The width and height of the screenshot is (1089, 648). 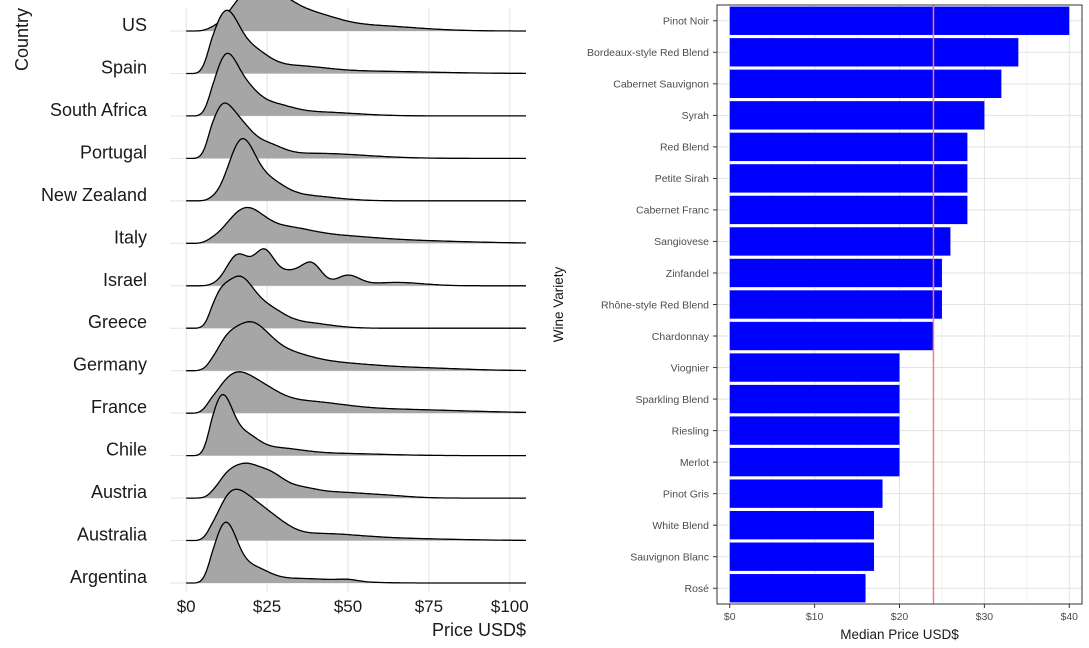 I want to click on density-line-israel, so click(x=356, y=267).